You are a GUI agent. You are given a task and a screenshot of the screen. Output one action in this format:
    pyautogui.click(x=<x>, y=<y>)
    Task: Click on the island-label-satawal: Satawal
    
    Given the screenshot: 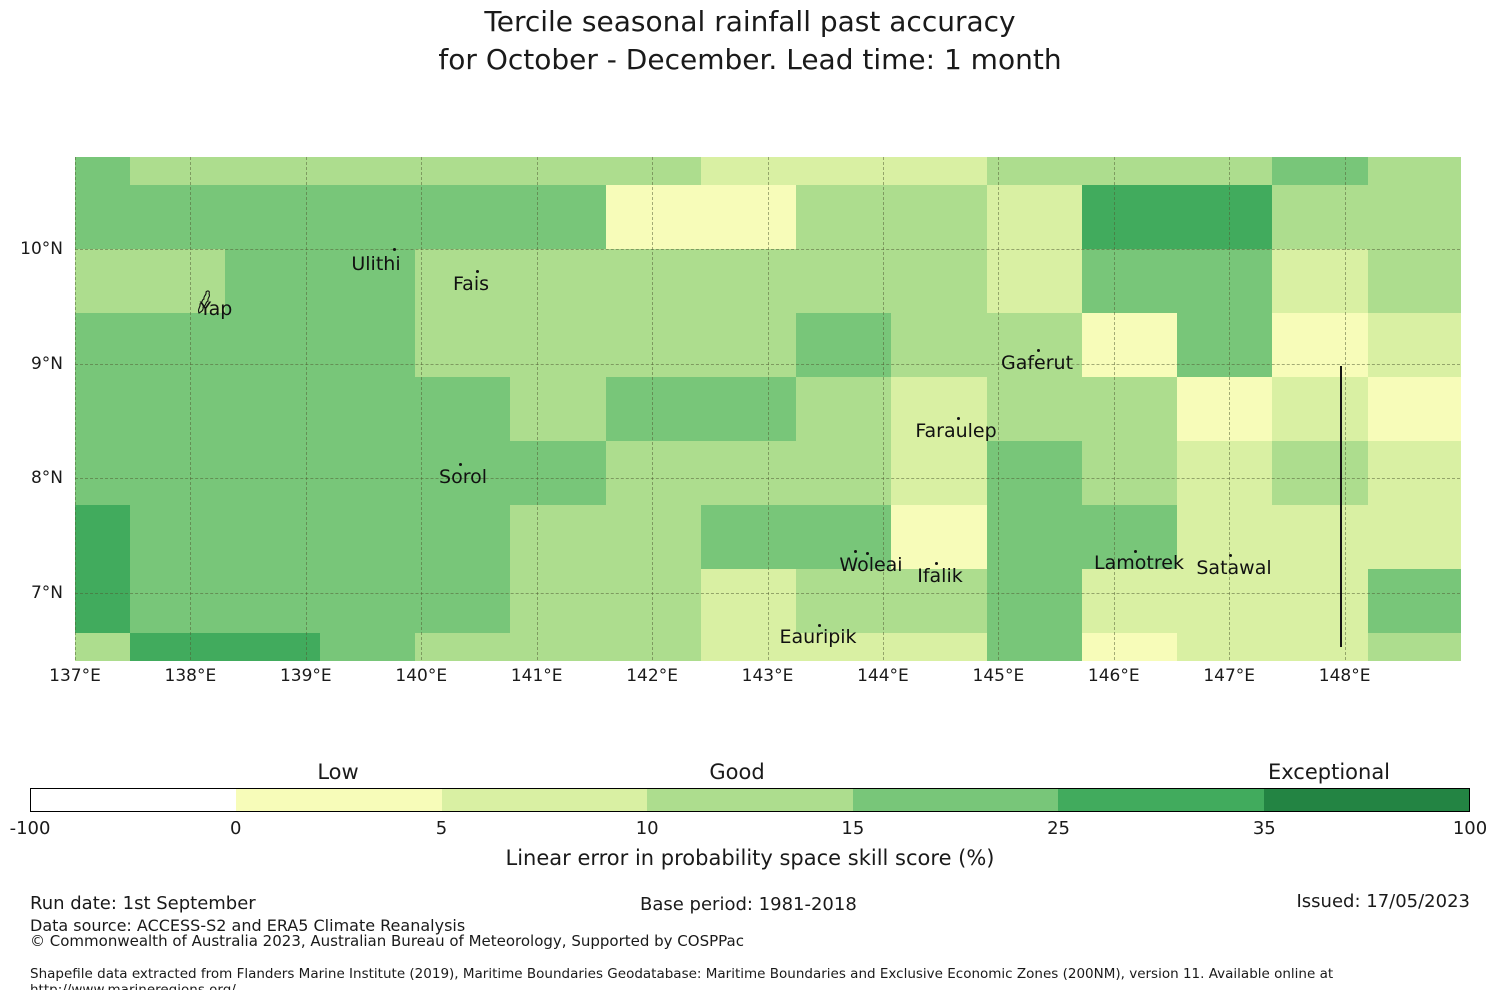 What is the action you would take?
    pyautogui.click(x=1234, y=568)
    